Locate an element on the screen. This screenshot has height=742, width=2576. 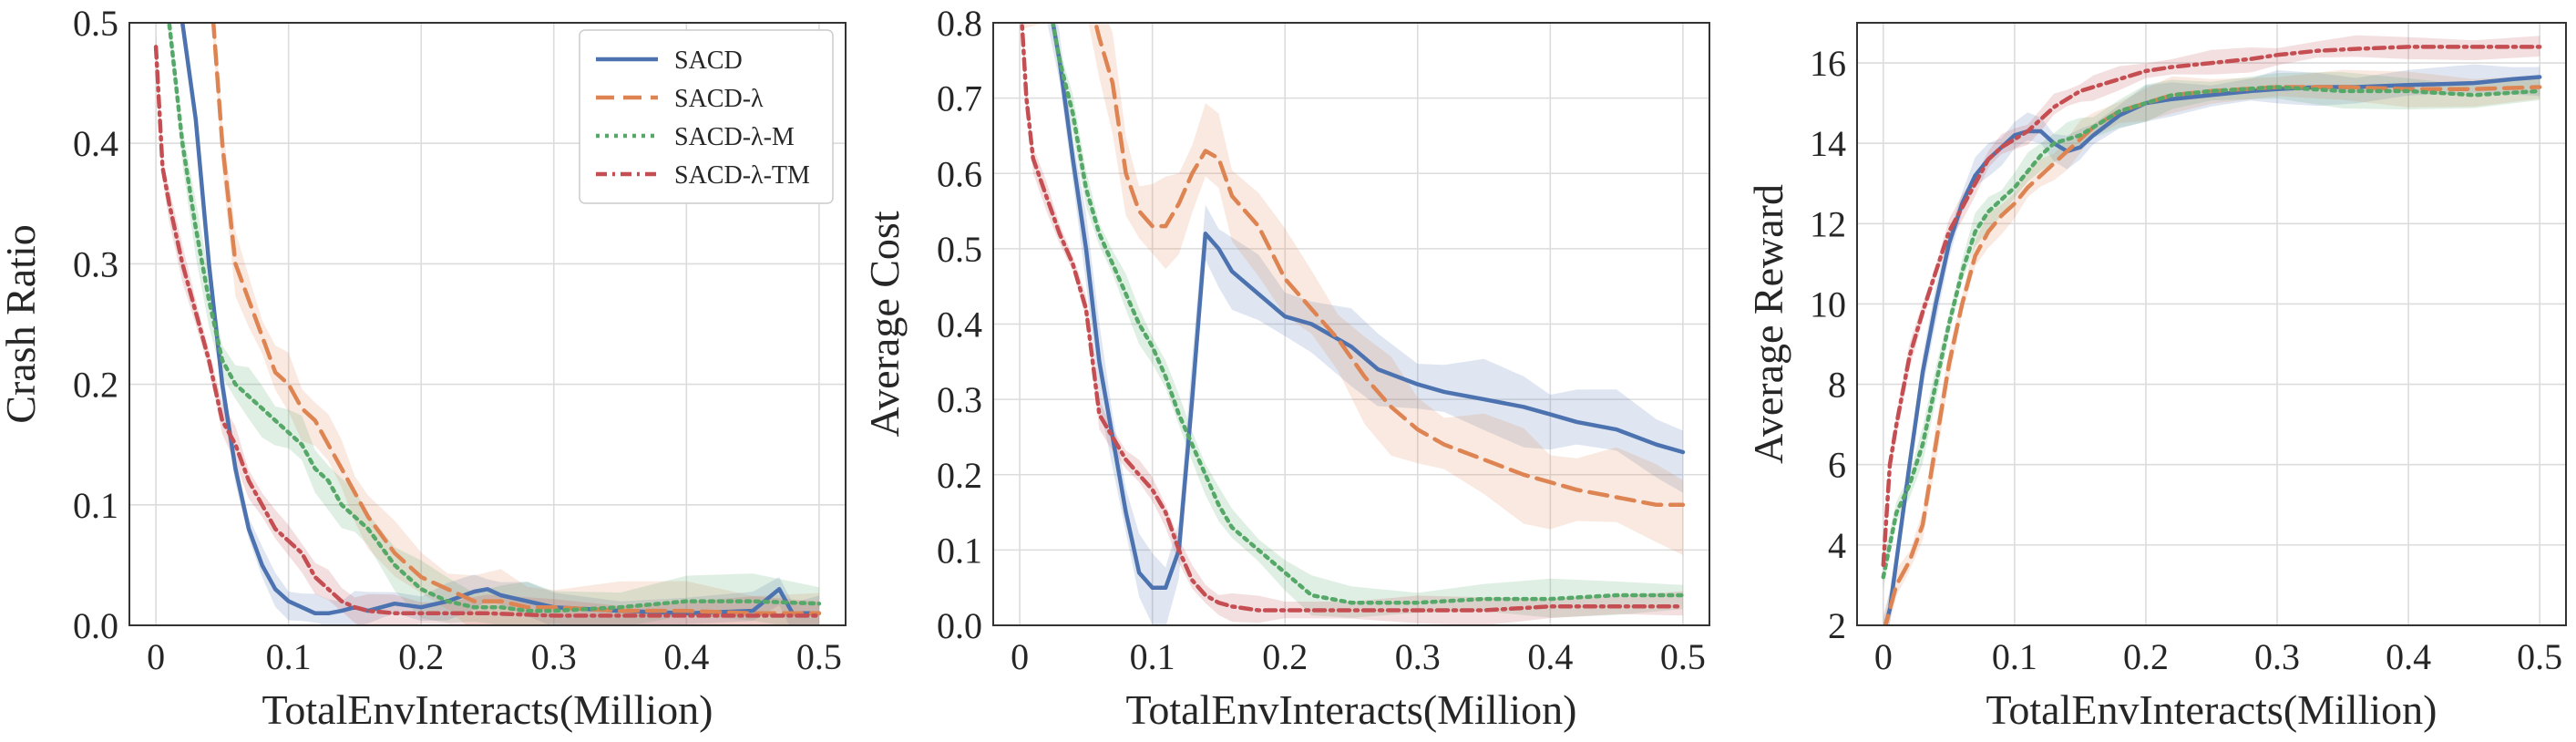
legend-label-2: SACD-λ-M is located at coordinates (734, 137).